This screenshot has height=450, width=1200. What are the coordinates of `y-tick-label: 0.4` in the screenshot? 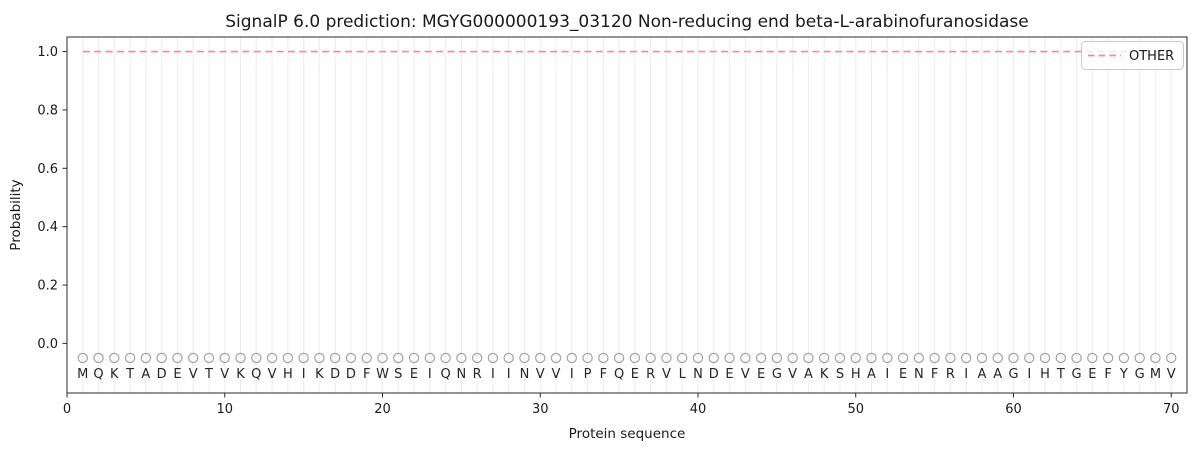 It's located at (47, 227).